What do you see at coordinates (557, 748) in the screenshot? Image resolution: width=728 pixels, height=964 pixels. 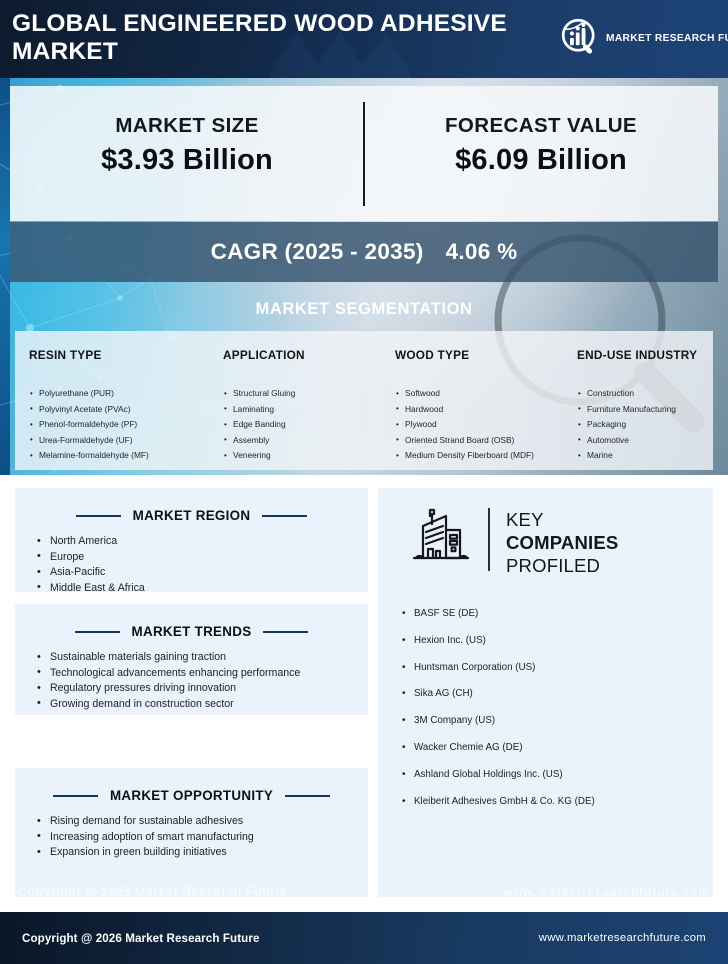 I see `list-item: Wacker Chemie AG (DE)` at bounding box center [557, 748].